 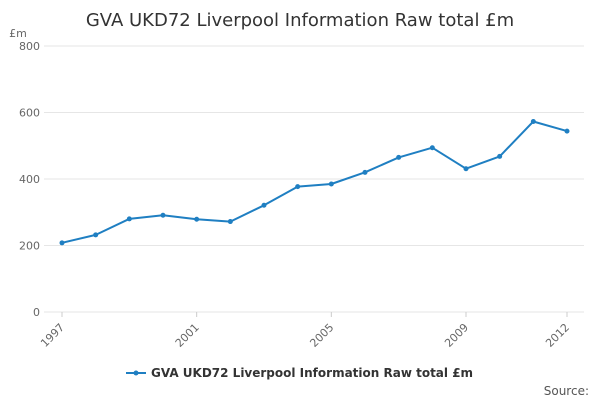 What do you see at coordinates (36, 312) in the screenshot?
I see `y-tick-label: 0` at bounding box center [36, 312].